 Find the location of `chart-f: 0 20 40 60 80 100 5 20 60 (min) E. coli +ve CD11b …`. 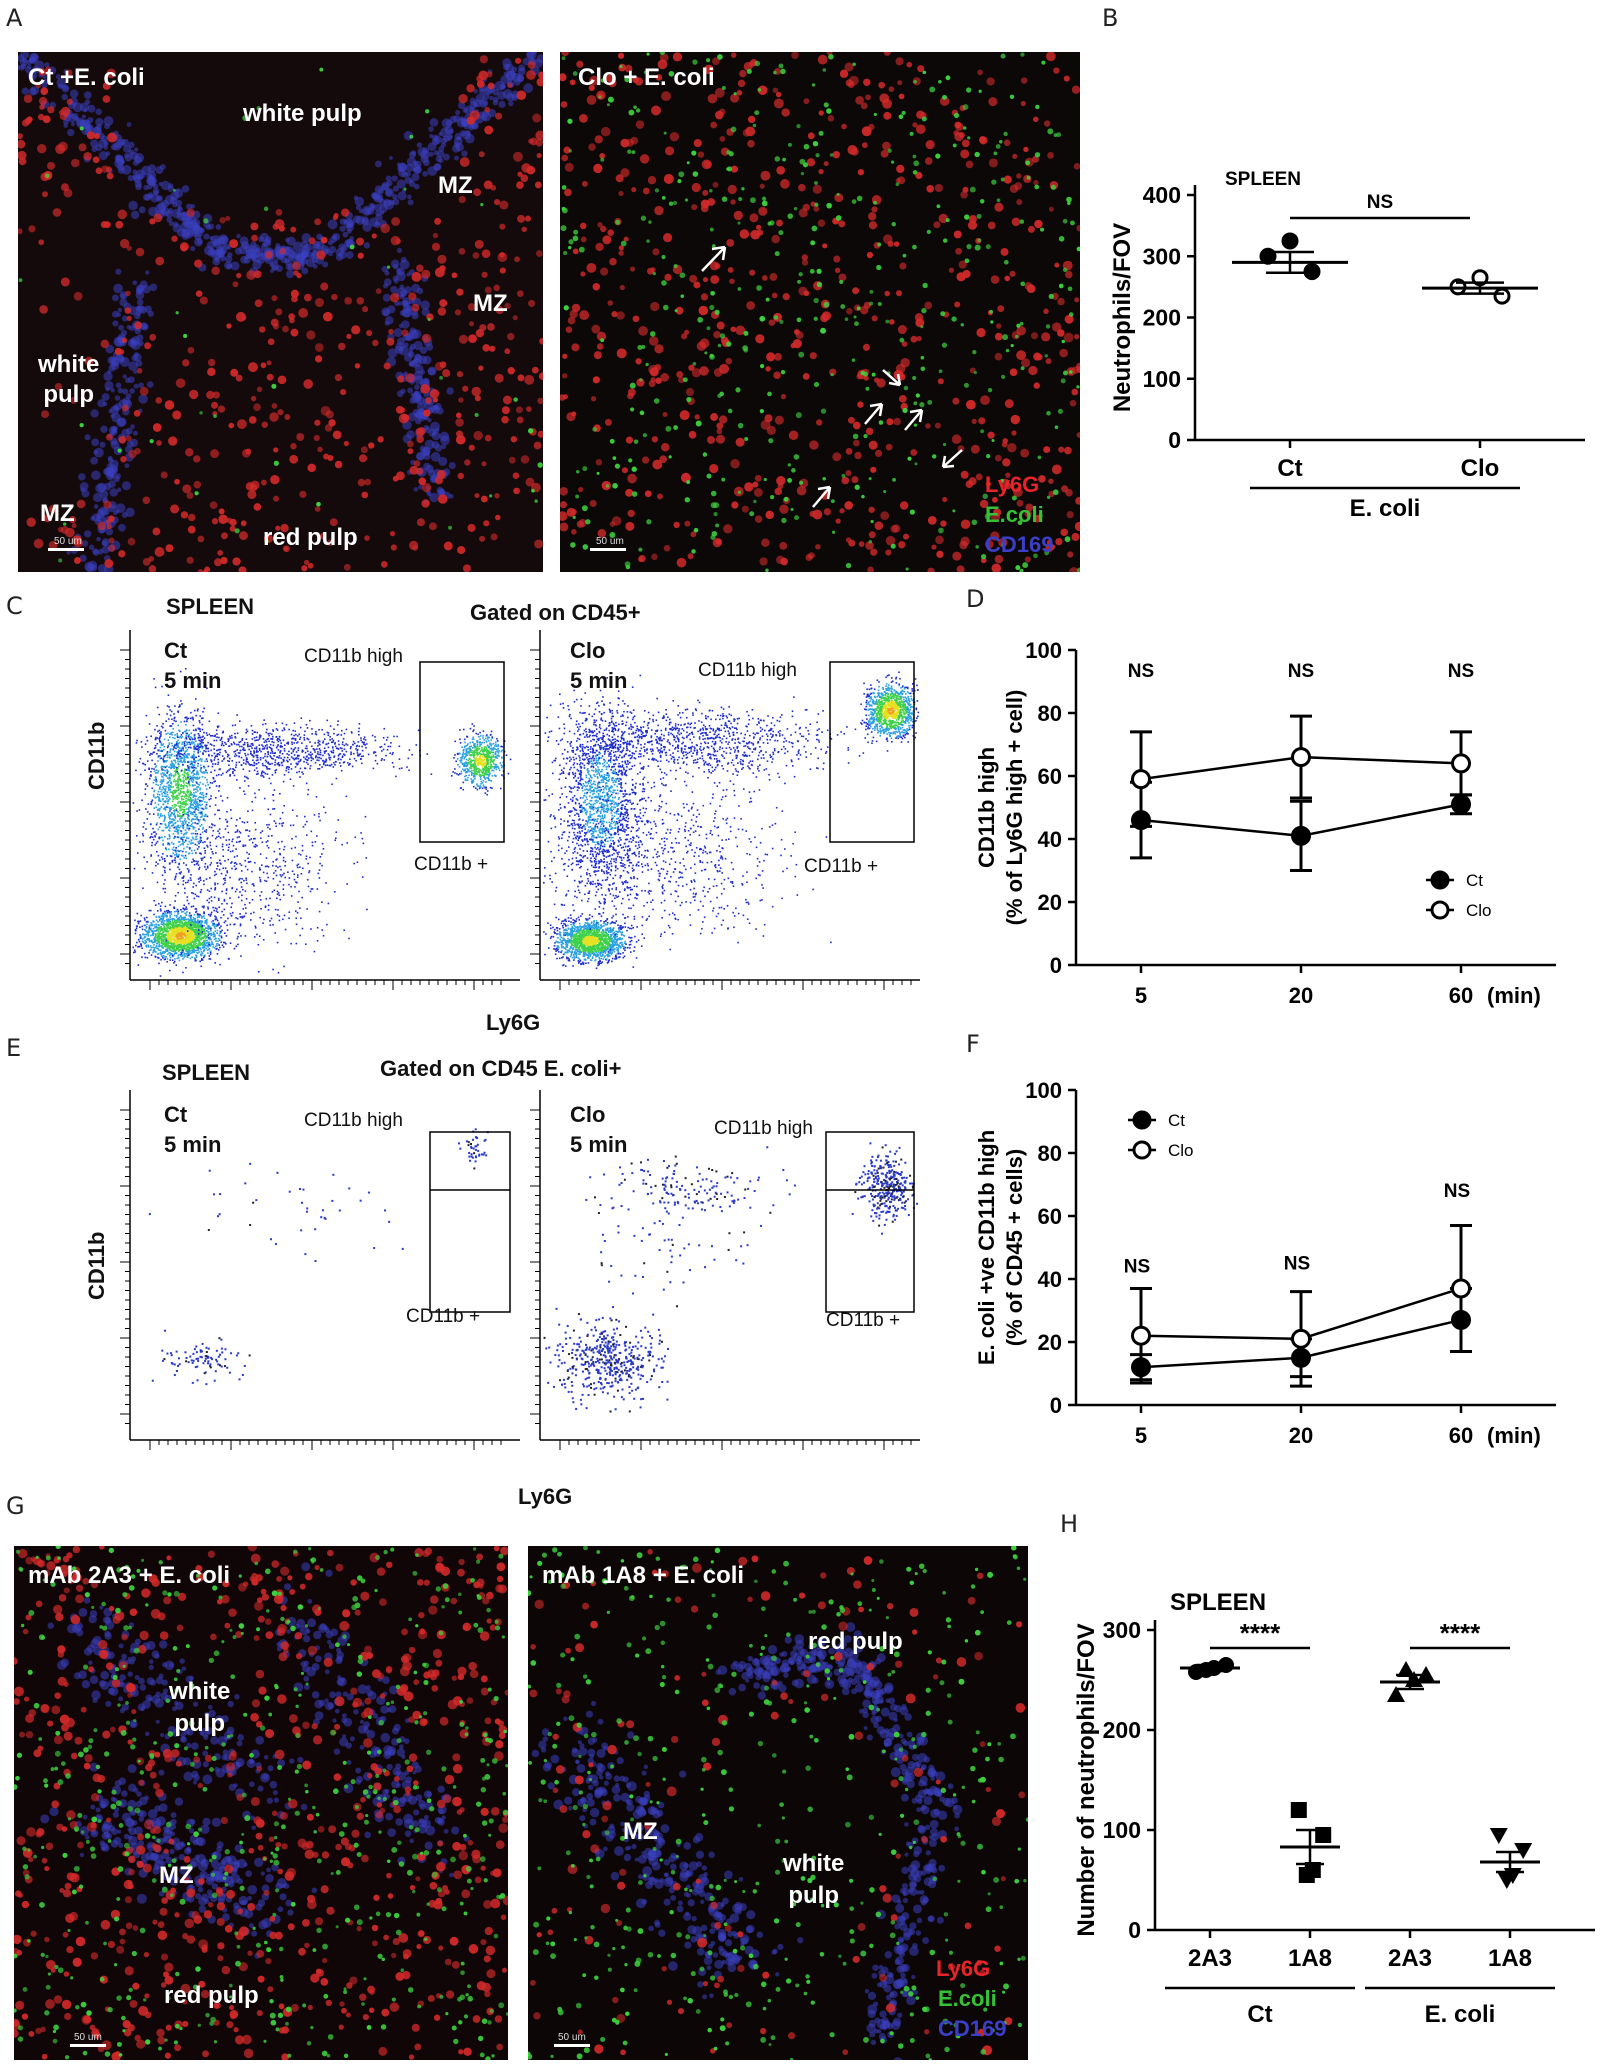

chart-f: 0 20 40 60 80 100 5 20 60 (min) E. coli +ve CD11b … is located at coordinates (1265, 1263).